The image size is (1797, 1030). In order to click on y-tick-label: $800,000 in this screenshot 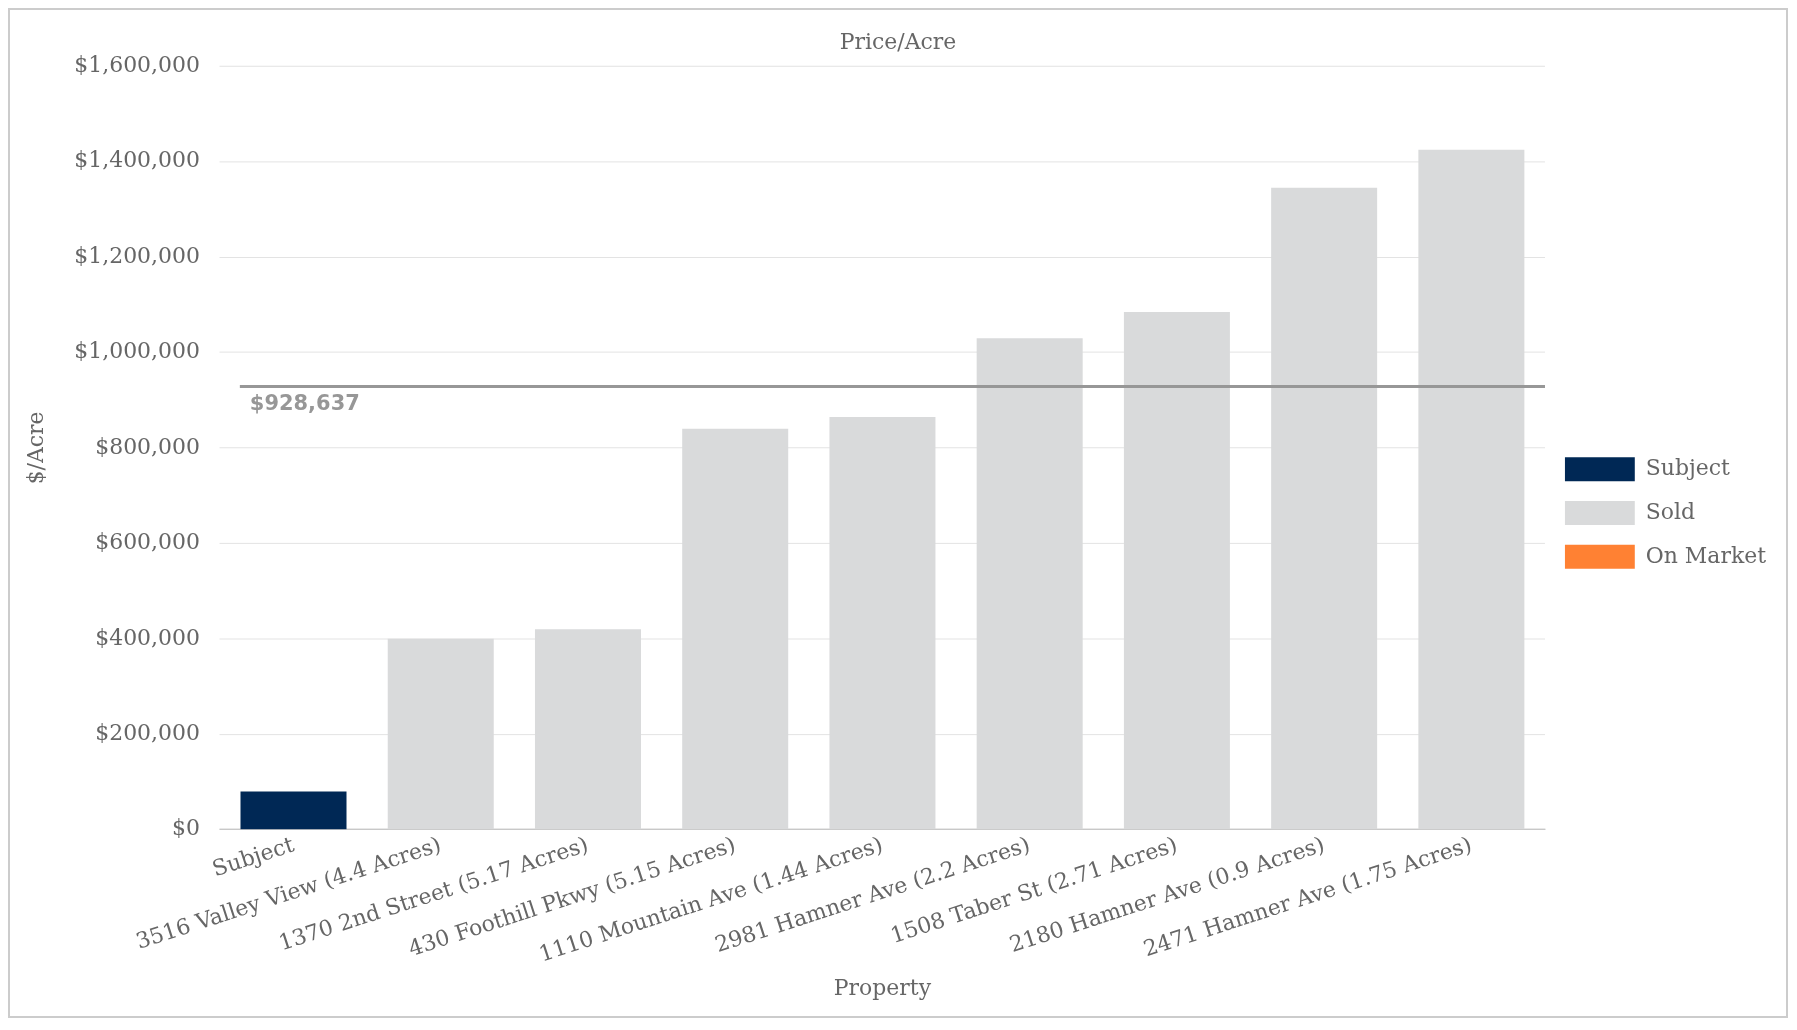, I will do `click(147, 446)`.